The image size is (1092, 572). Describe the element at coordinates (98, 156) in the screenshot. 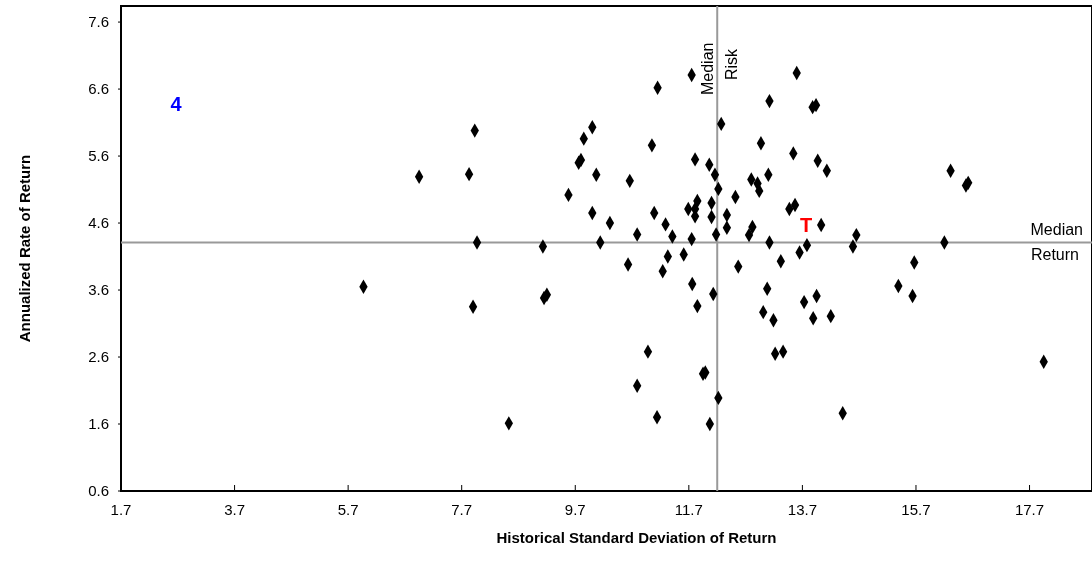

I see `y-tick-label: 5.6` at that location.